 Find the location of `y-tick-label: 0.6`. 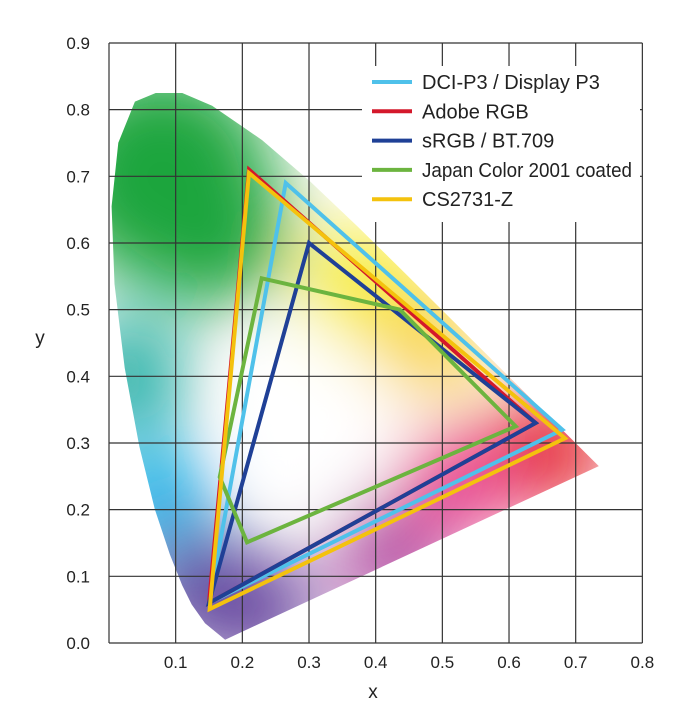

y-tick-label: 0.6 is located at coordinates (78, 243).